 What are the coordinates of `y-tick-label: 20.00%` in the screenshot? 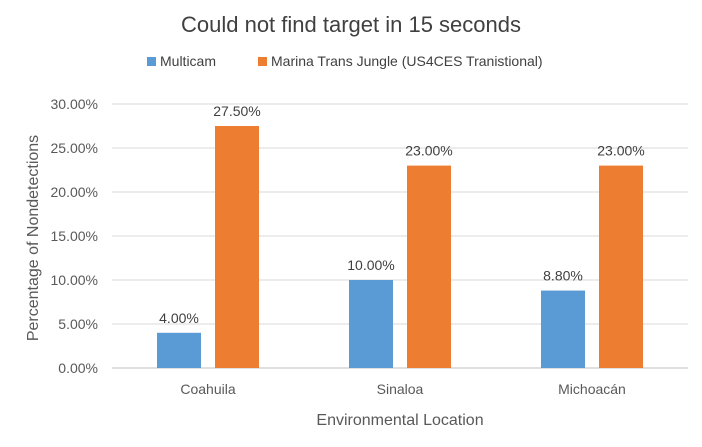 It's located at (74, 192).